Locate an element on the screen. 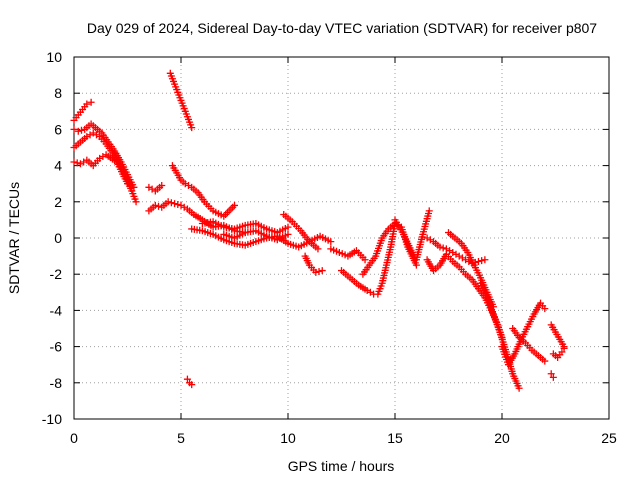  series-p807-mid-c is located at coordinates (256, 235).